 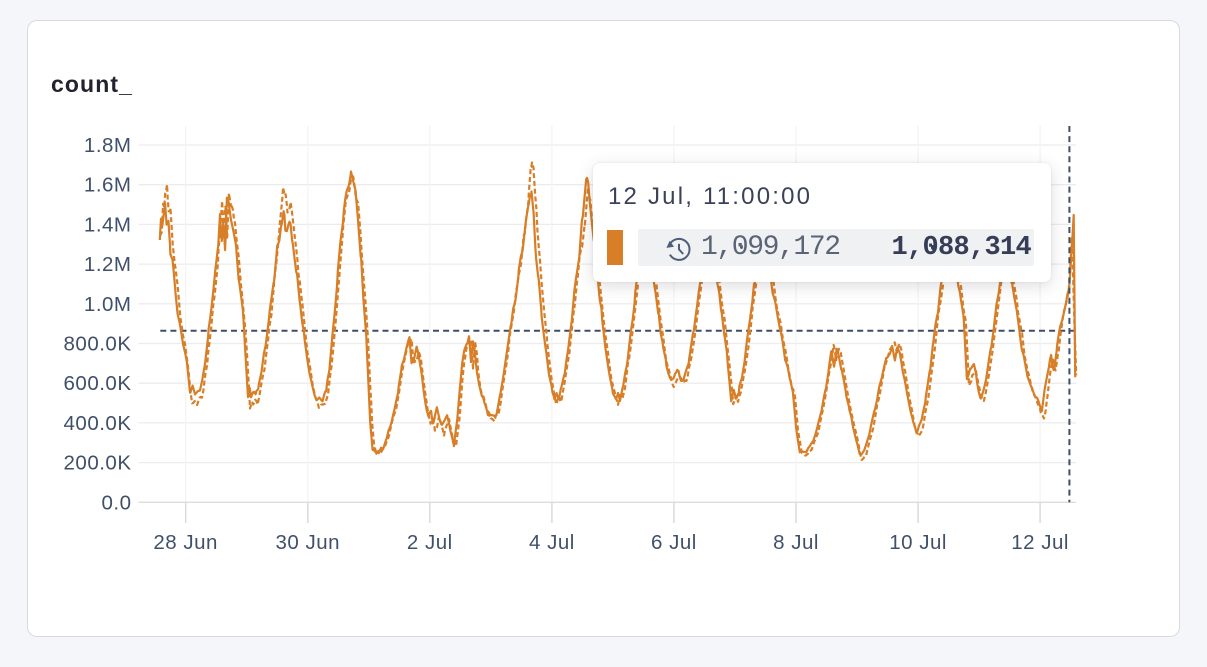 What do you see at coordinates (430, 542) in the screenshot?
I see `svg-text: 2 Jul` at bounding box center [430, 542].